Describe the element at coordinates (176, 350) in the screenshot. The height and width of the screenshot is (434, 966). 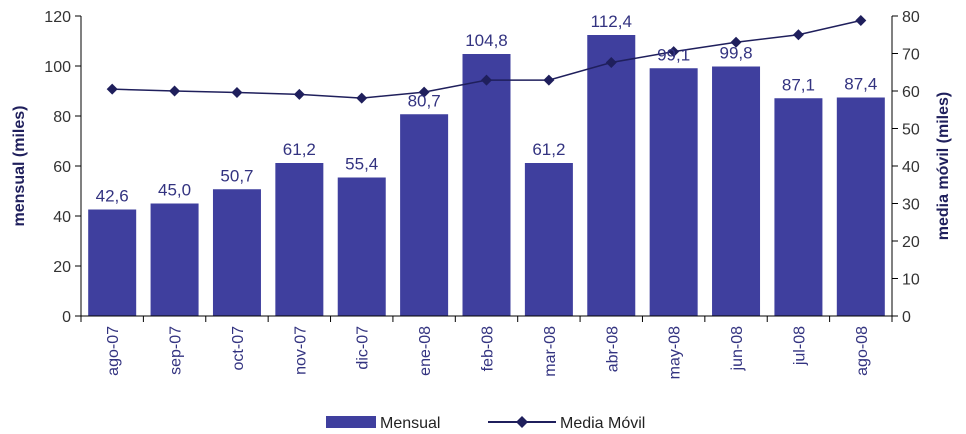
I see `x-tick-label-sep-07: sep-07` at that location.